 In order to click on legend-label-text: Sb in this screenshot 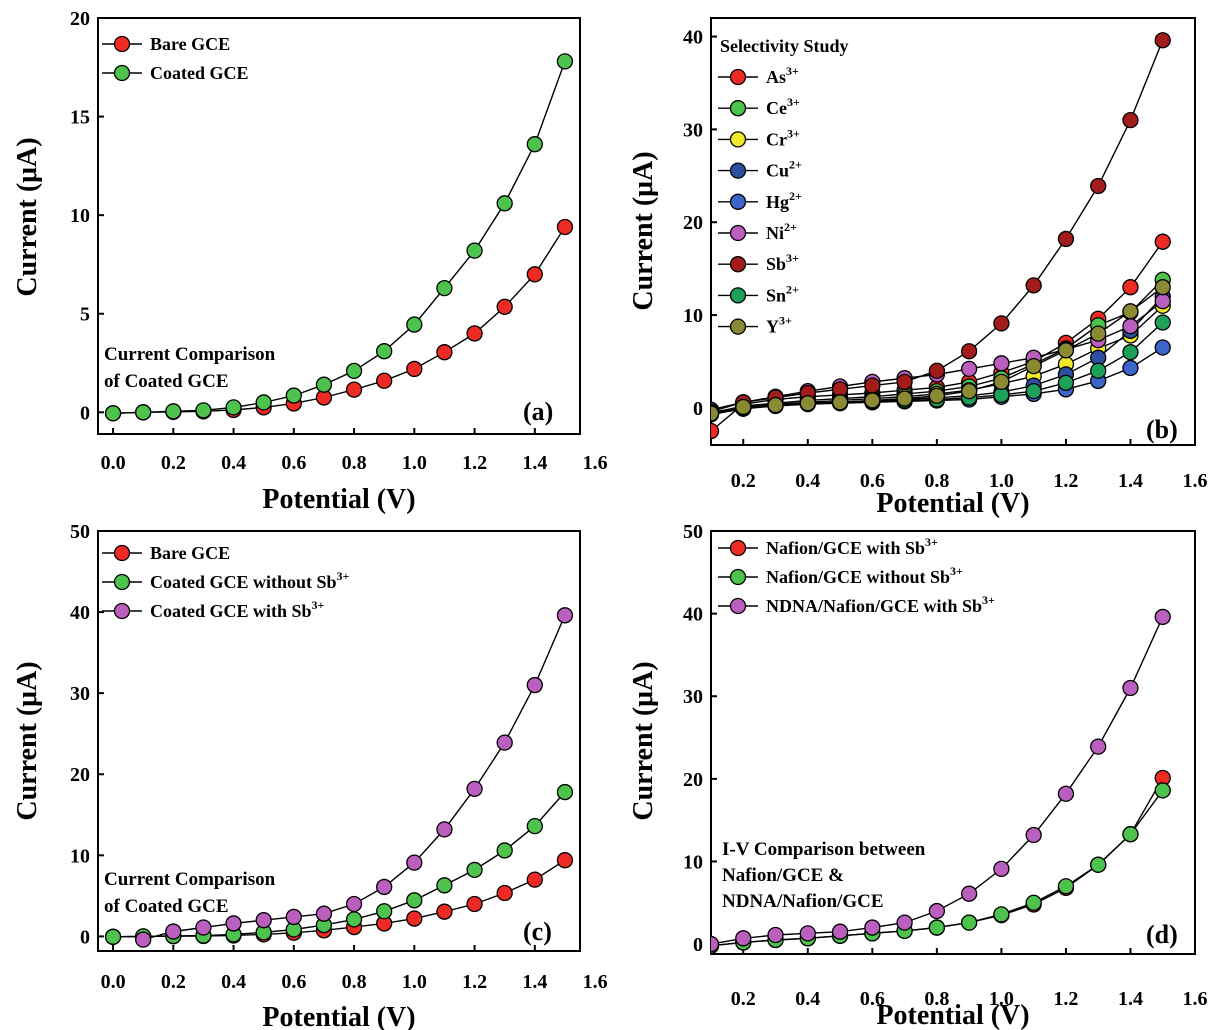, I will do `click(776, 264)`.